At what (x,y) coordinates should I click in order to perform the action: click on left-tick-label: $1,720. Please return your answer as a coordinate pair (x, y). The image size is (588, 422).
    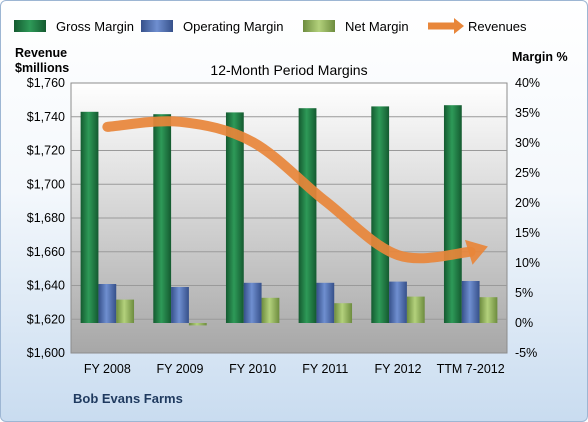
    Looking at the image, I should click on (46, 151).